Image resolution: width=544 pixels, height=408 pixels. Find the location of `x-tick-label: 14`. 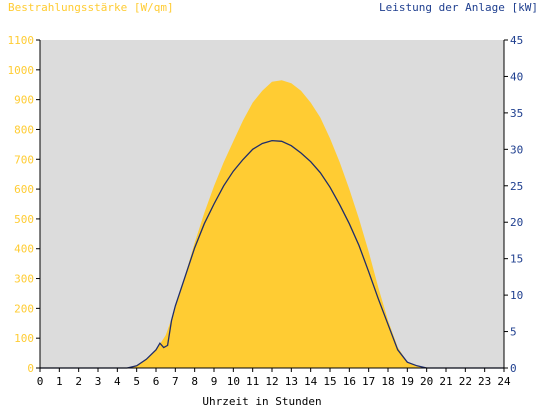

x-tick-label: 14 is located at coordinates (311, 381).